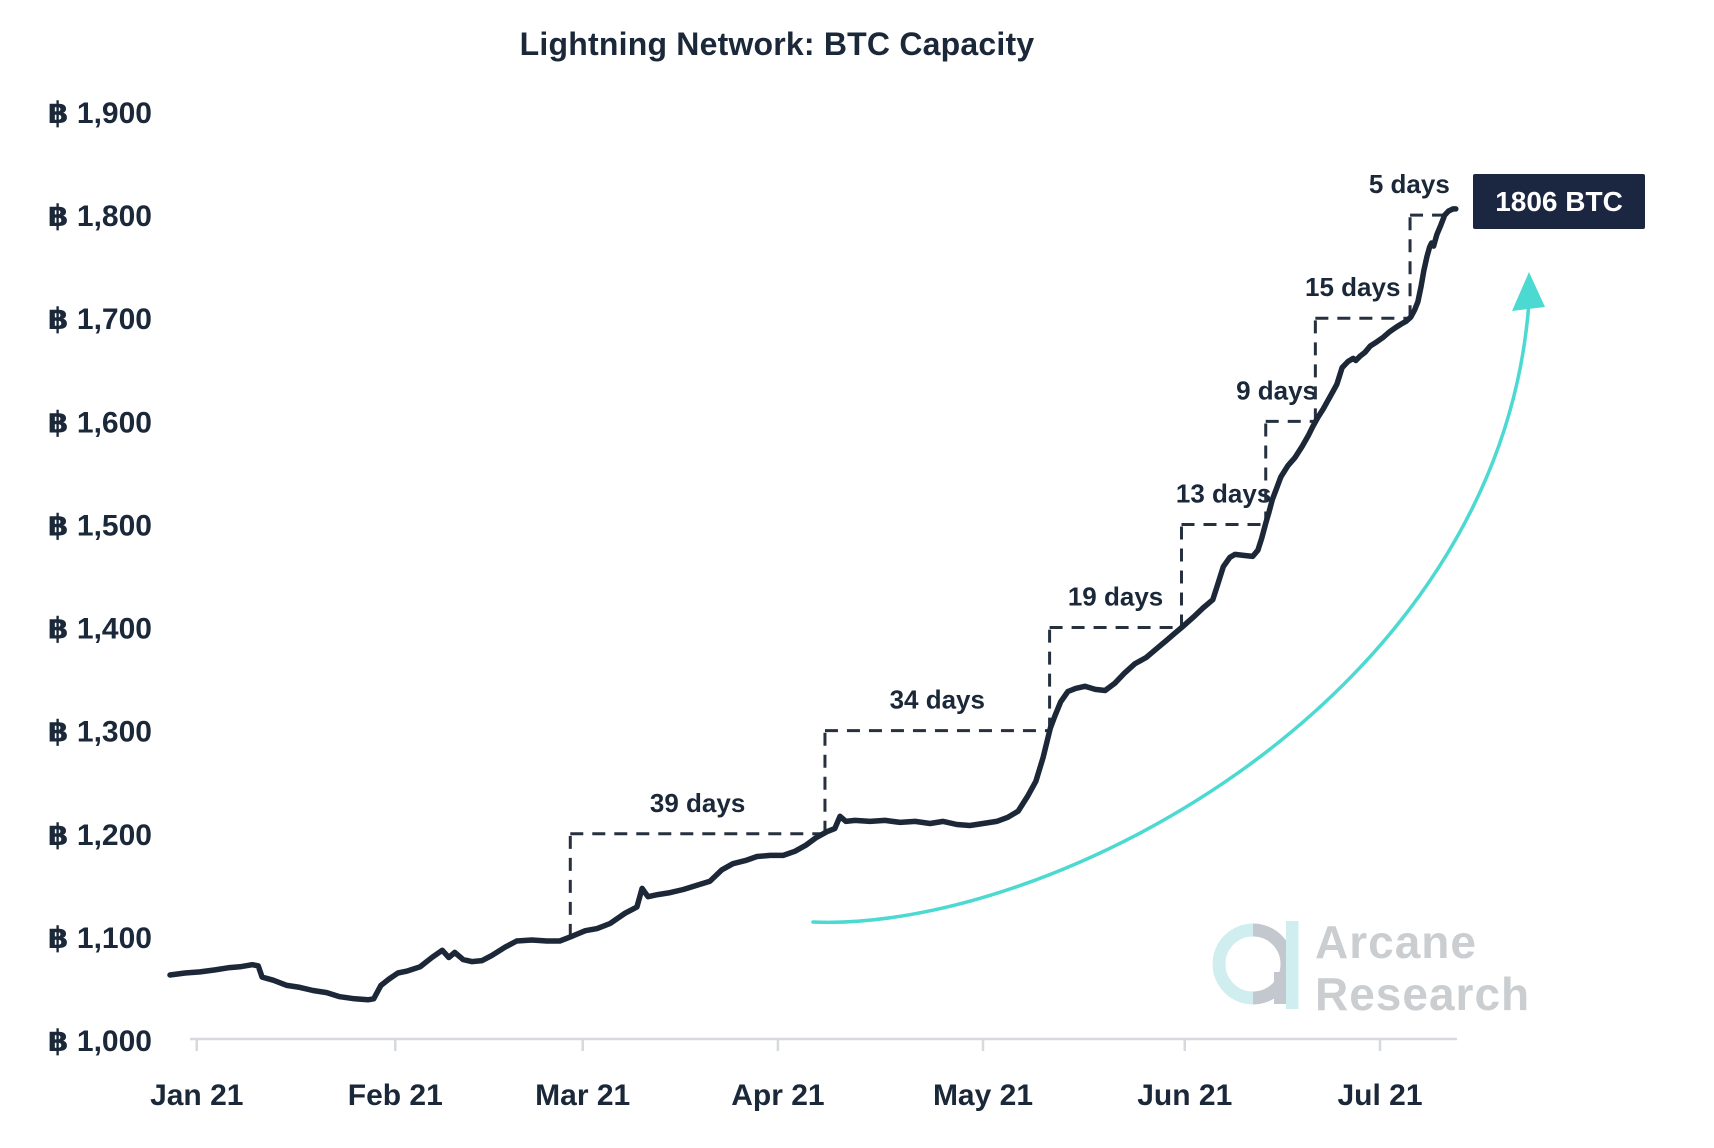 The image size is (1714, 1148). I want to click on watermark-text-line1: Arcane, so click(1396, 942).